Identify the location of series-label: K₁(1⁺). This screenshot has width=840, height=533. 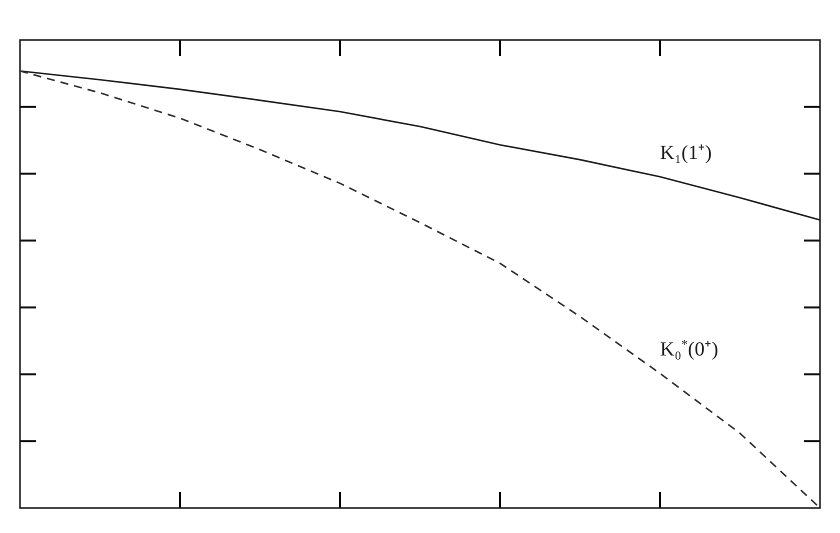
(686, 153).